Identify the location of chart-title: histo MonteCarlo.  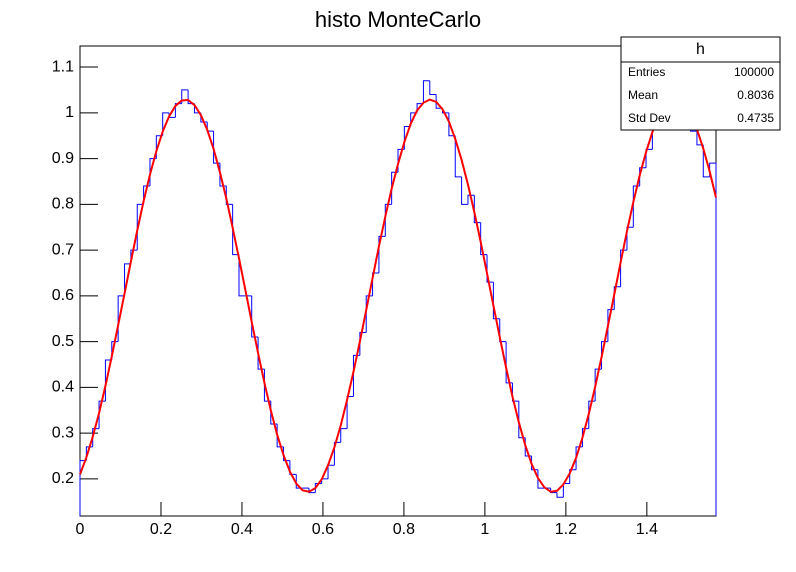
(398, 19).